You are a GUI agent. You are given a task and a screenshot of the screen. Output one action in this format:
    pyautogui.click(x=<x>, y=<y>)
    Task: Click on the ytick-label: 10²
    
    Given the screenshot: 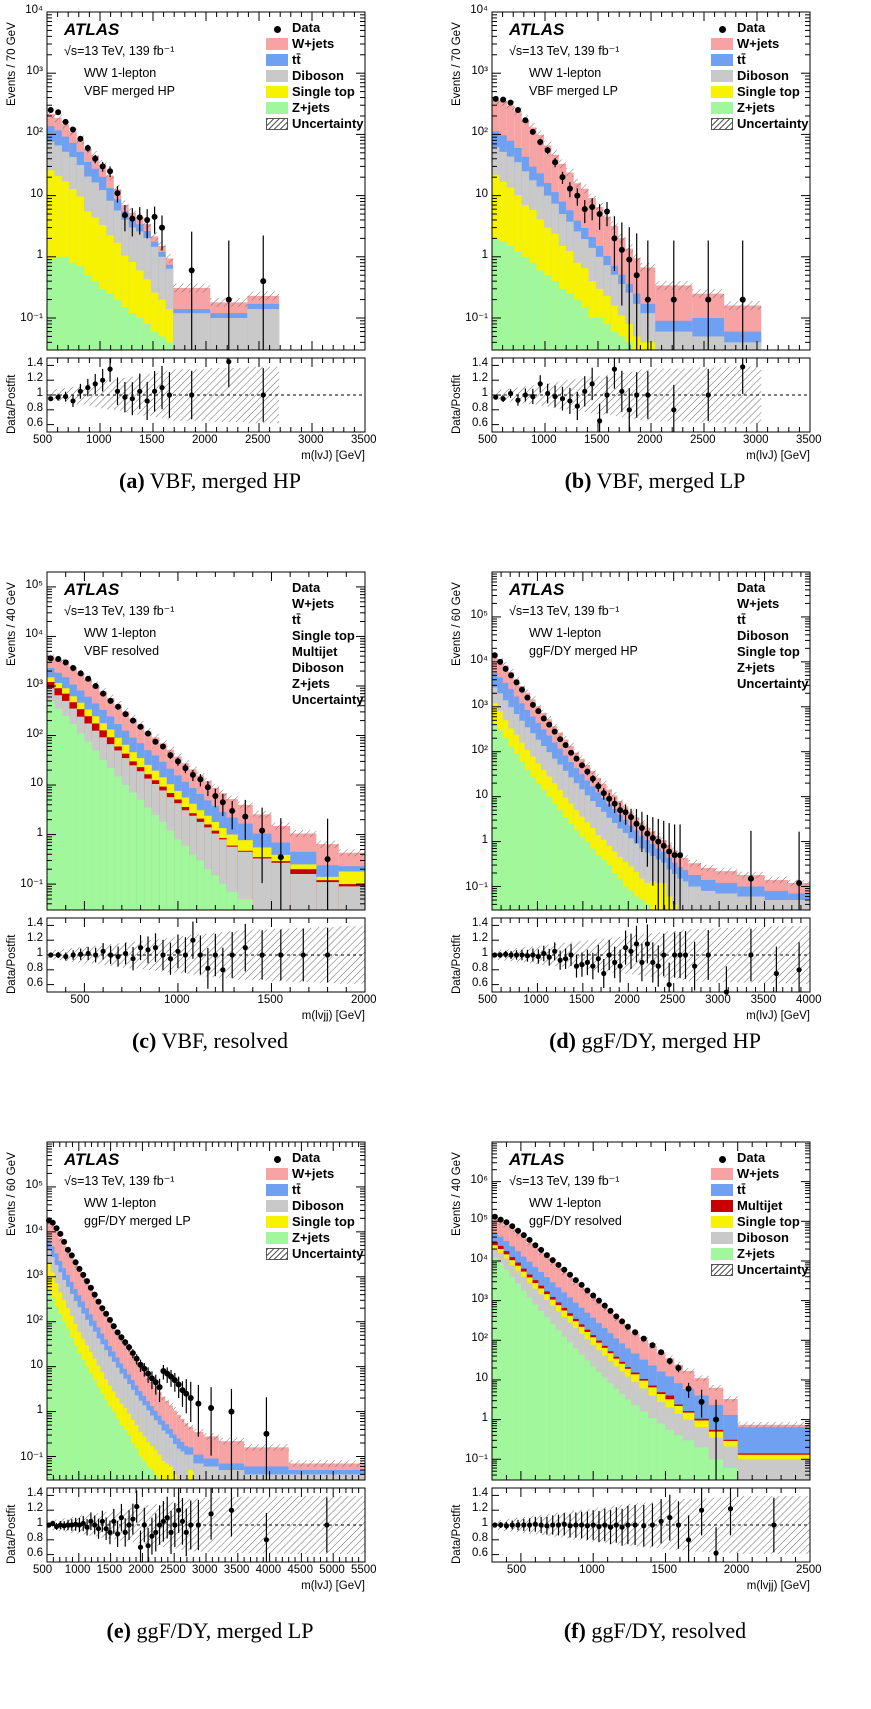 What is the action you would take?
    pyautogui.click(x=479, y=1338)
    